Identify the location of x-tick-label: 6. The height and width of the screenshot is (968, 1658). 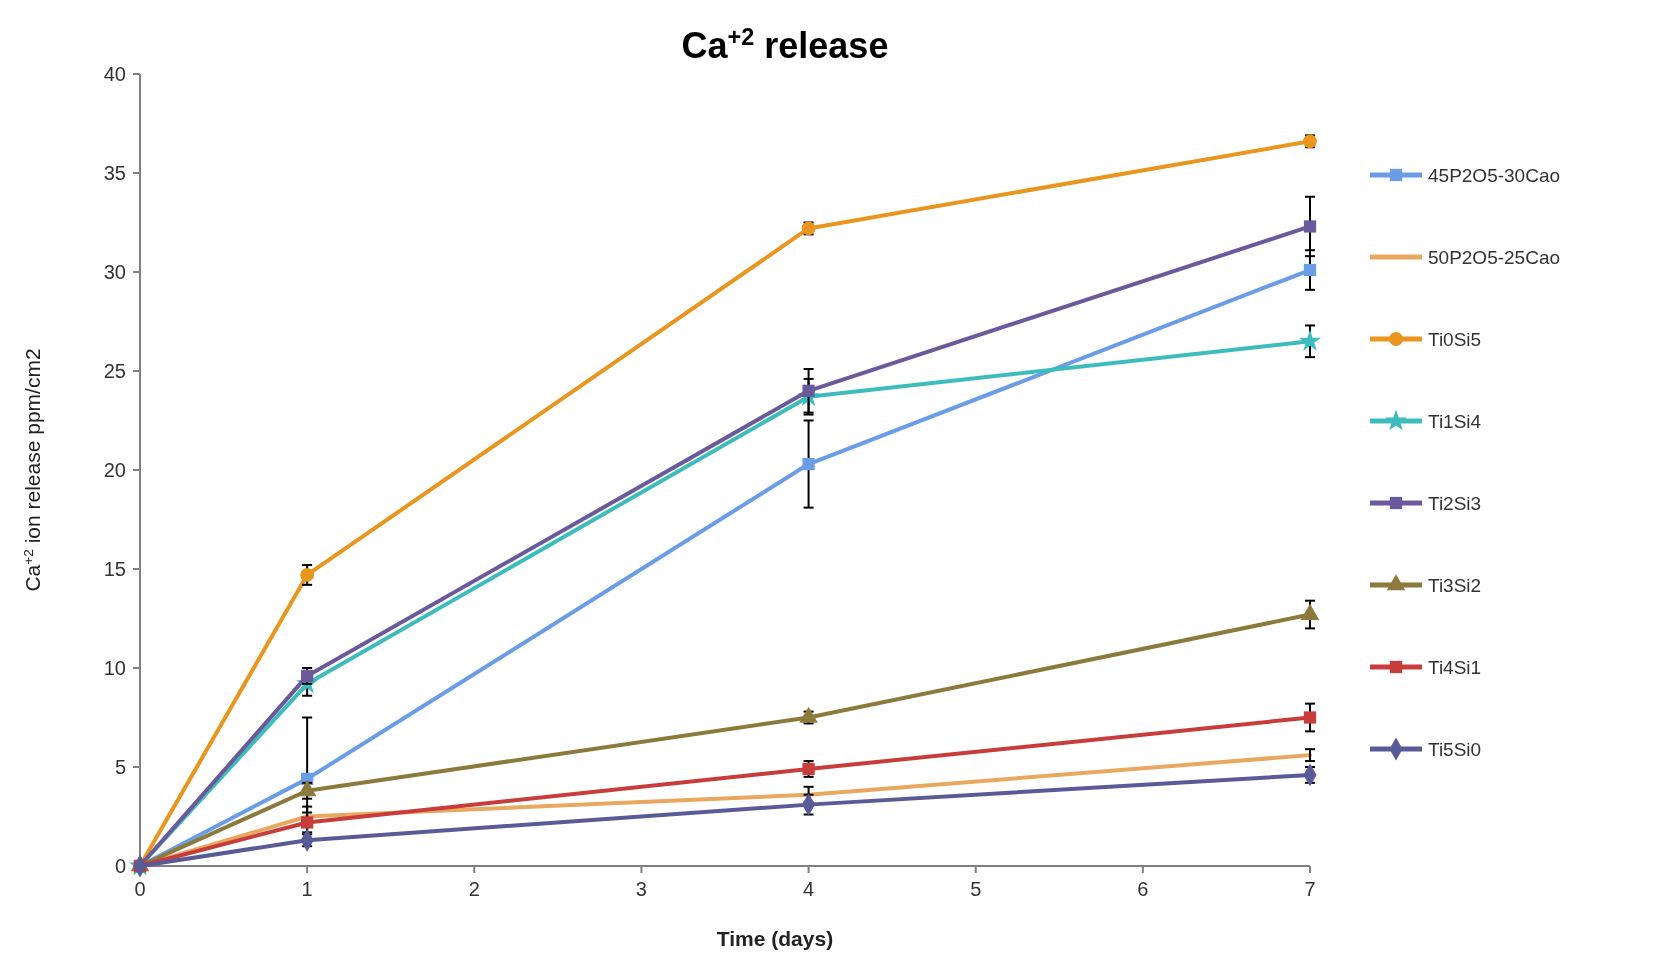
(1143, 889).